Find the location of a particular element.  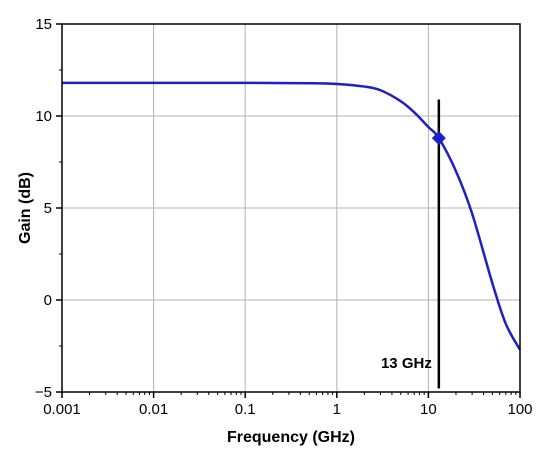

x-tick-label: 0.01 is located at coordinates (153, 409).